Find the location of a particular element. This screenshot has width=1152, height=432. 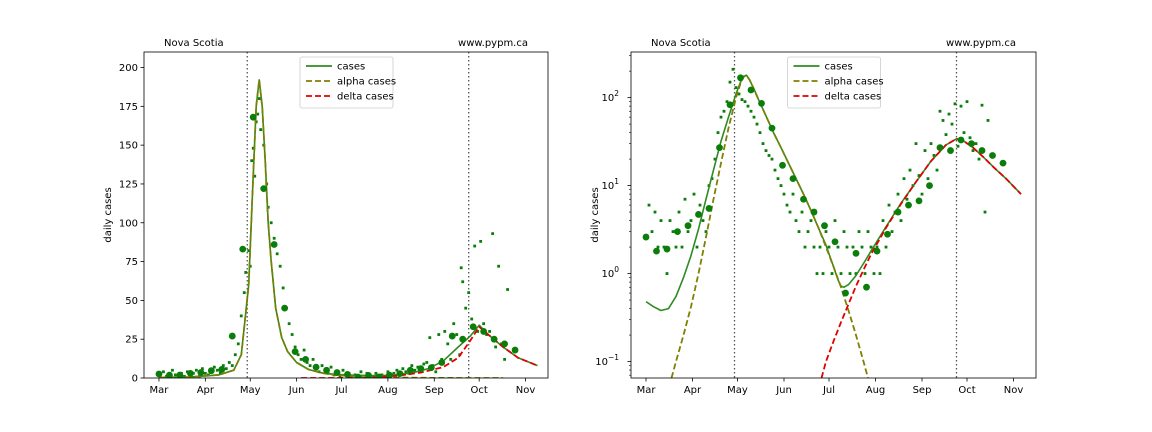

x-tick-label: Apr is located at coordinates (693, 390).